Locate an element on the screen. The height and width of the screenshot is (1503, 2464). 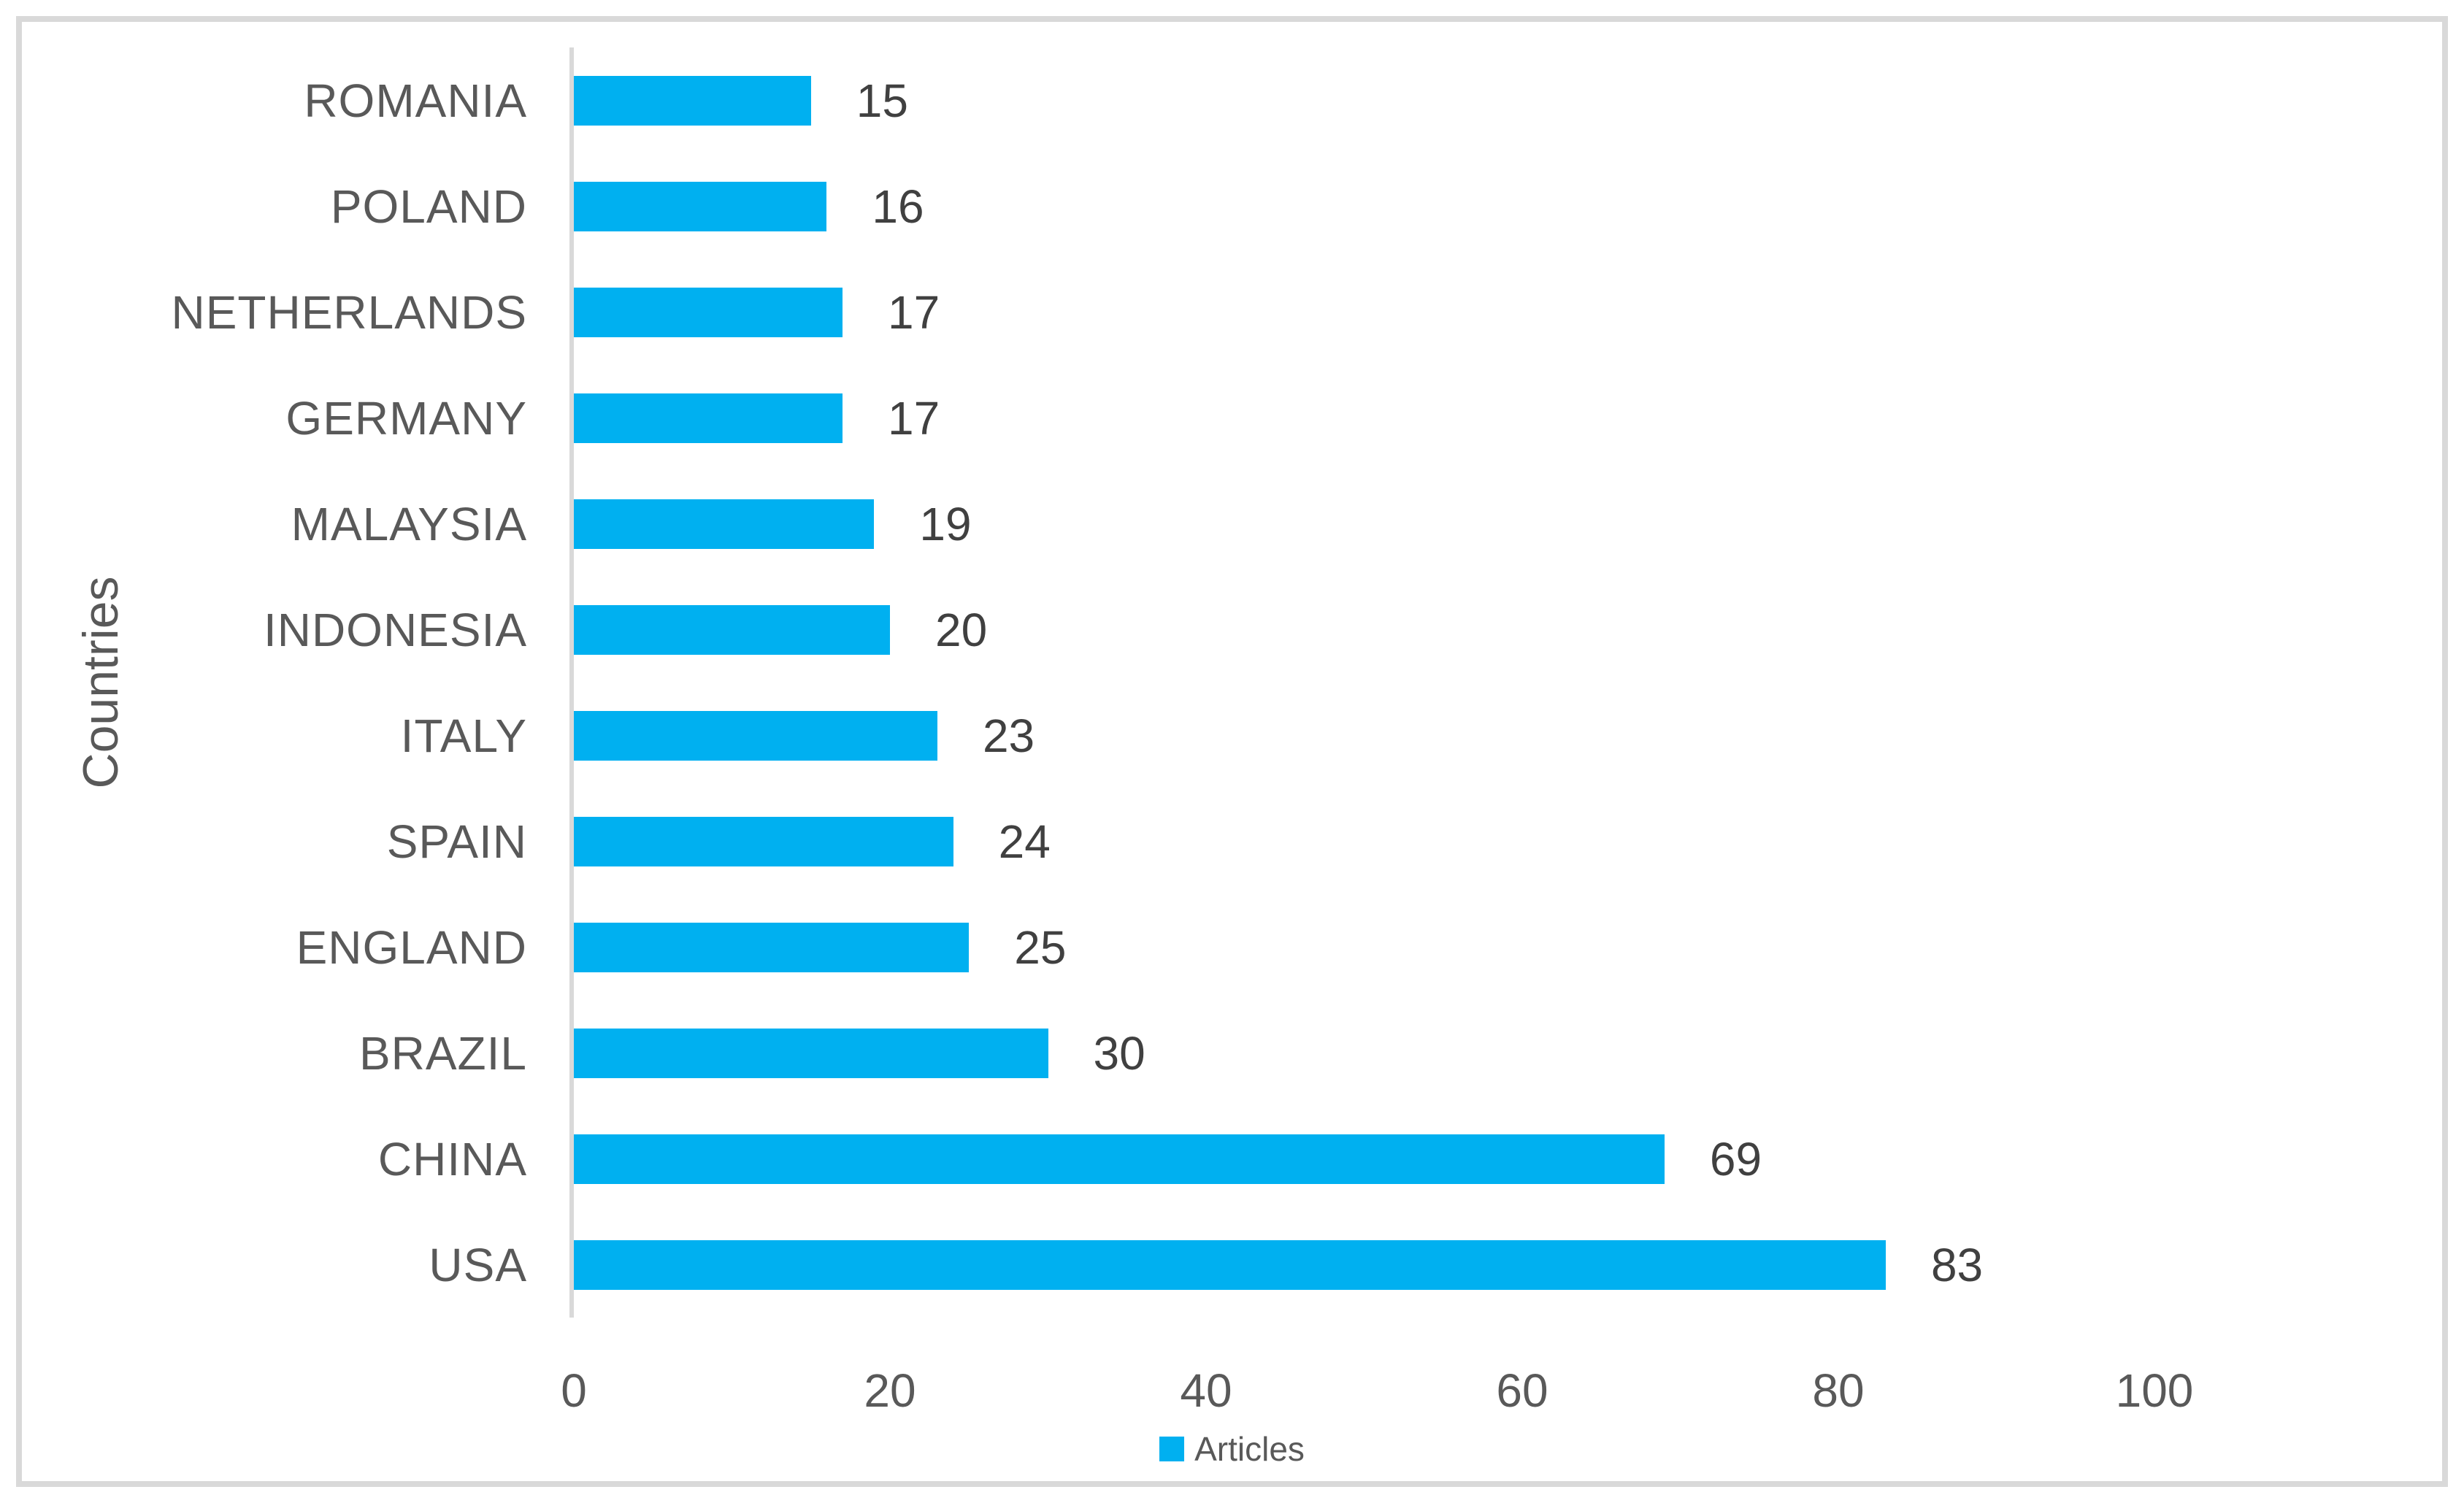
bar: 24 is located at coordinates (813, 841).